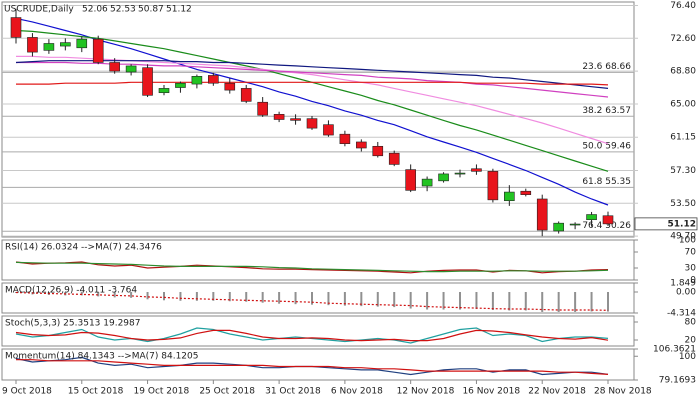  Describe the element at coordinates (623, 392) in the screenshot. I see `x-tick-label: 28 Nov 2018` at that location.